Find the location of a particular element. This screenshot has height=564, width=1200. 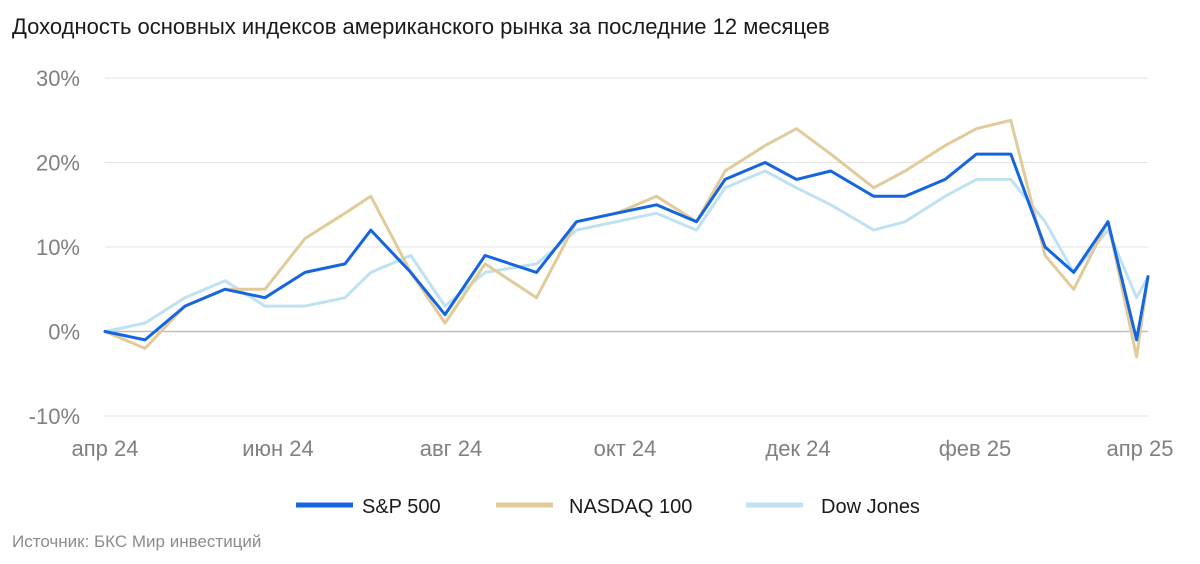

y-tick-label: 30% is located at coordinates (58, 78).